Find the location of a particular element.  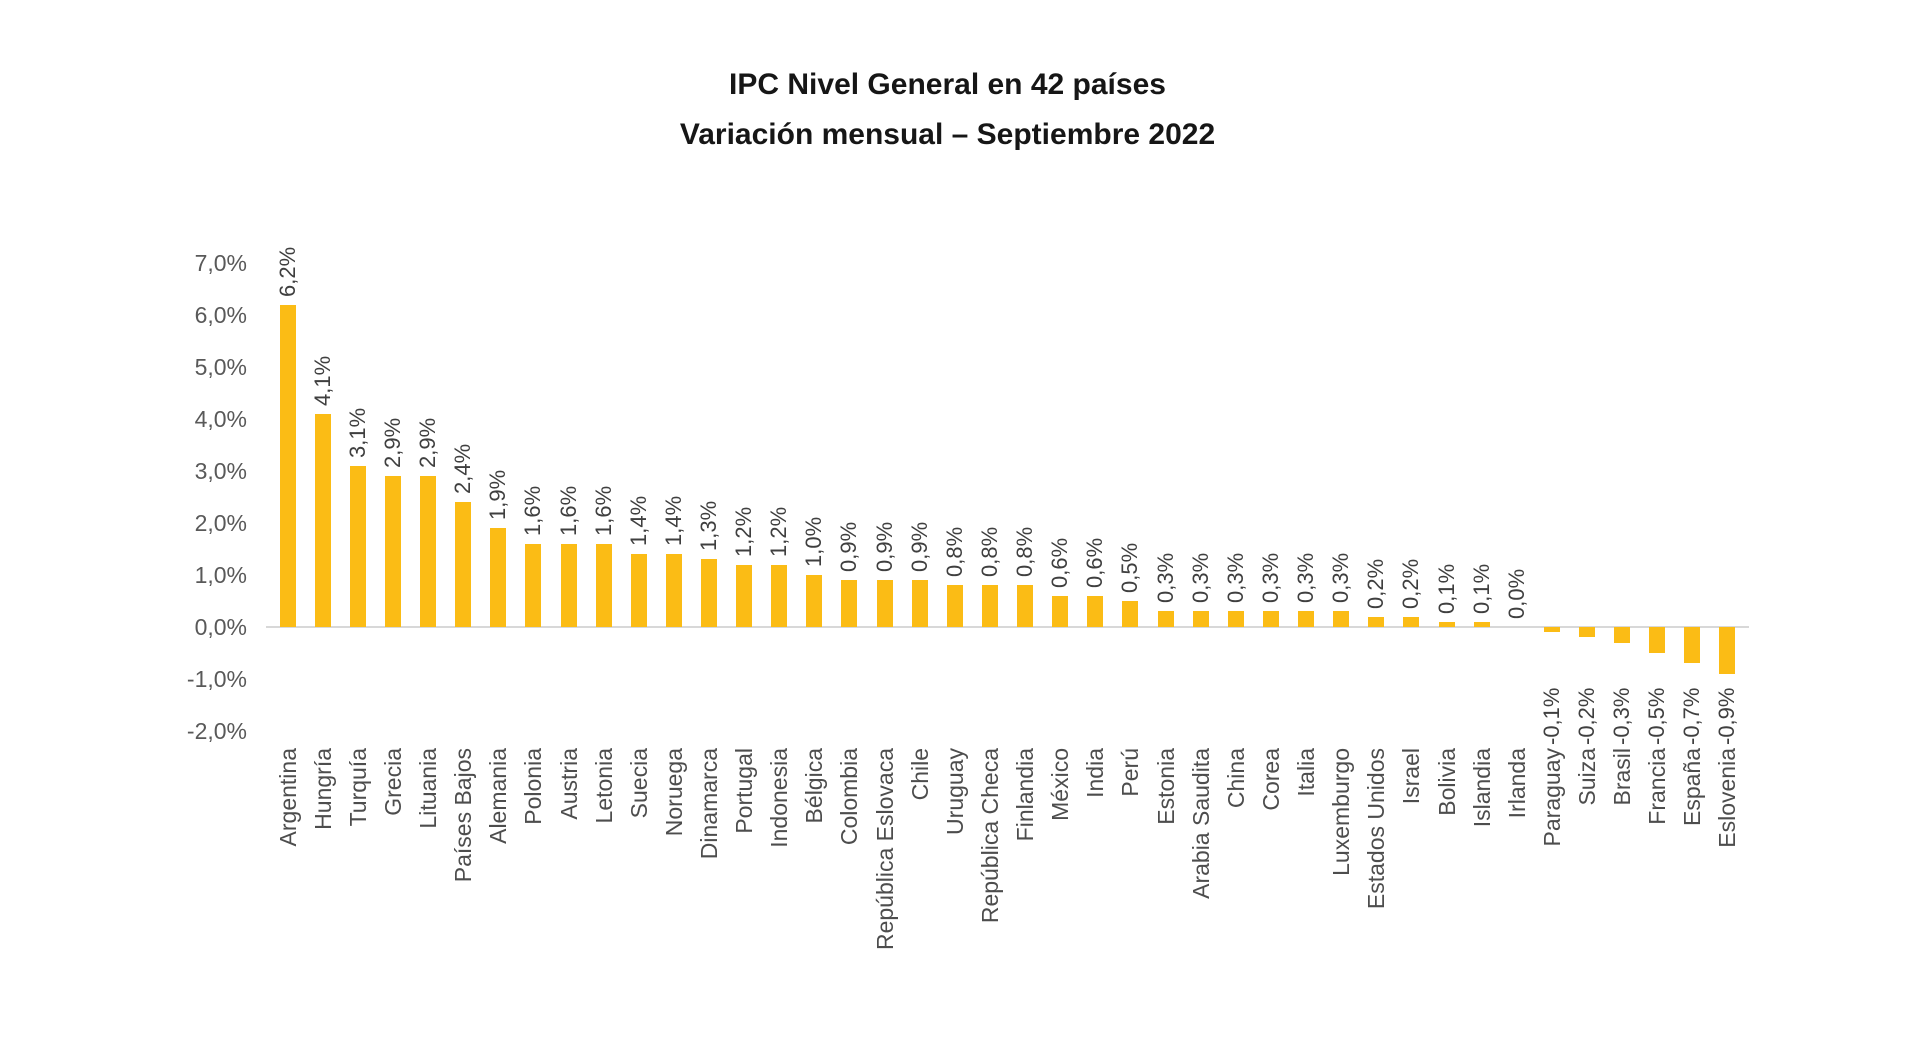

value-label-suecia: 1,4% is located at coordinates (638, 521).